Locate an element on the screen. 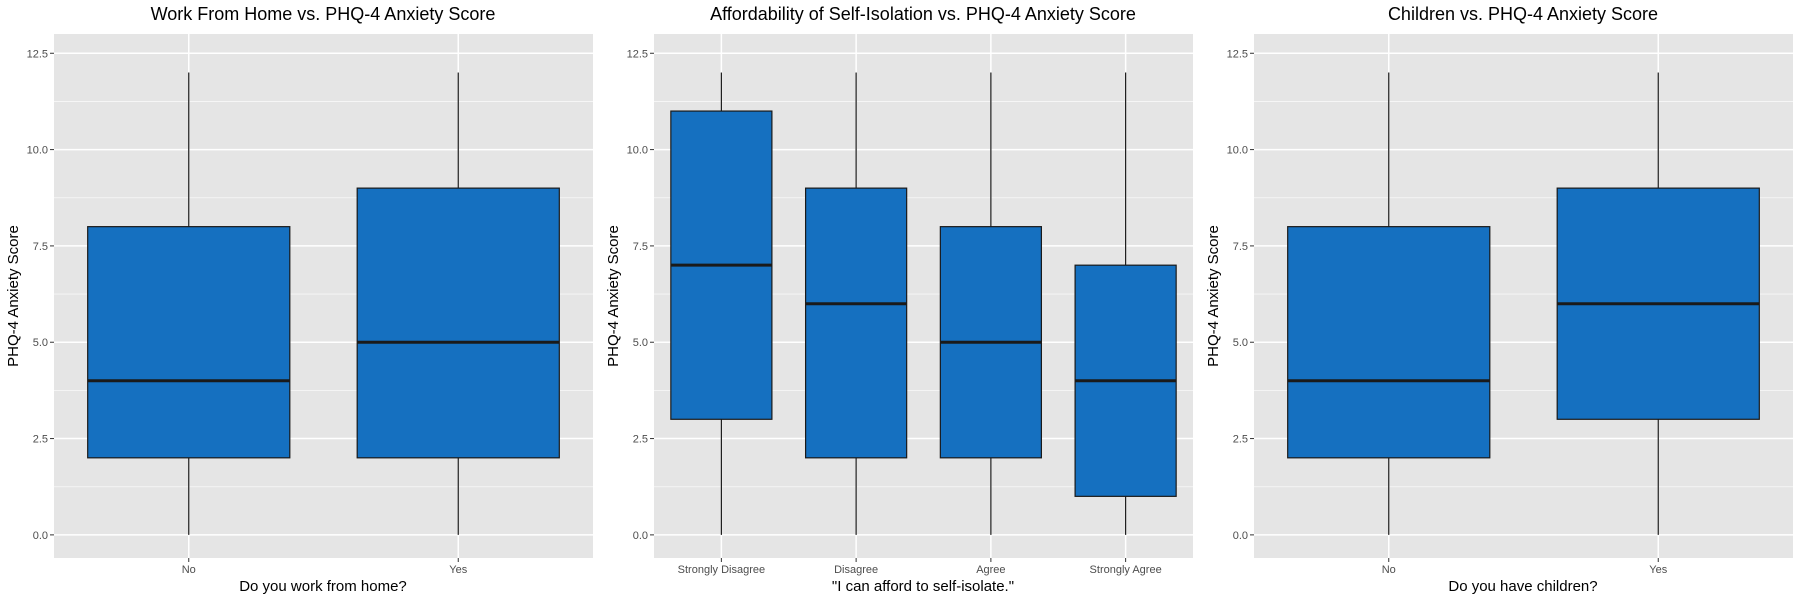 This screenshot has width=1800, height=605. x-tick-label: Agree is located at coordinates (990, 570).